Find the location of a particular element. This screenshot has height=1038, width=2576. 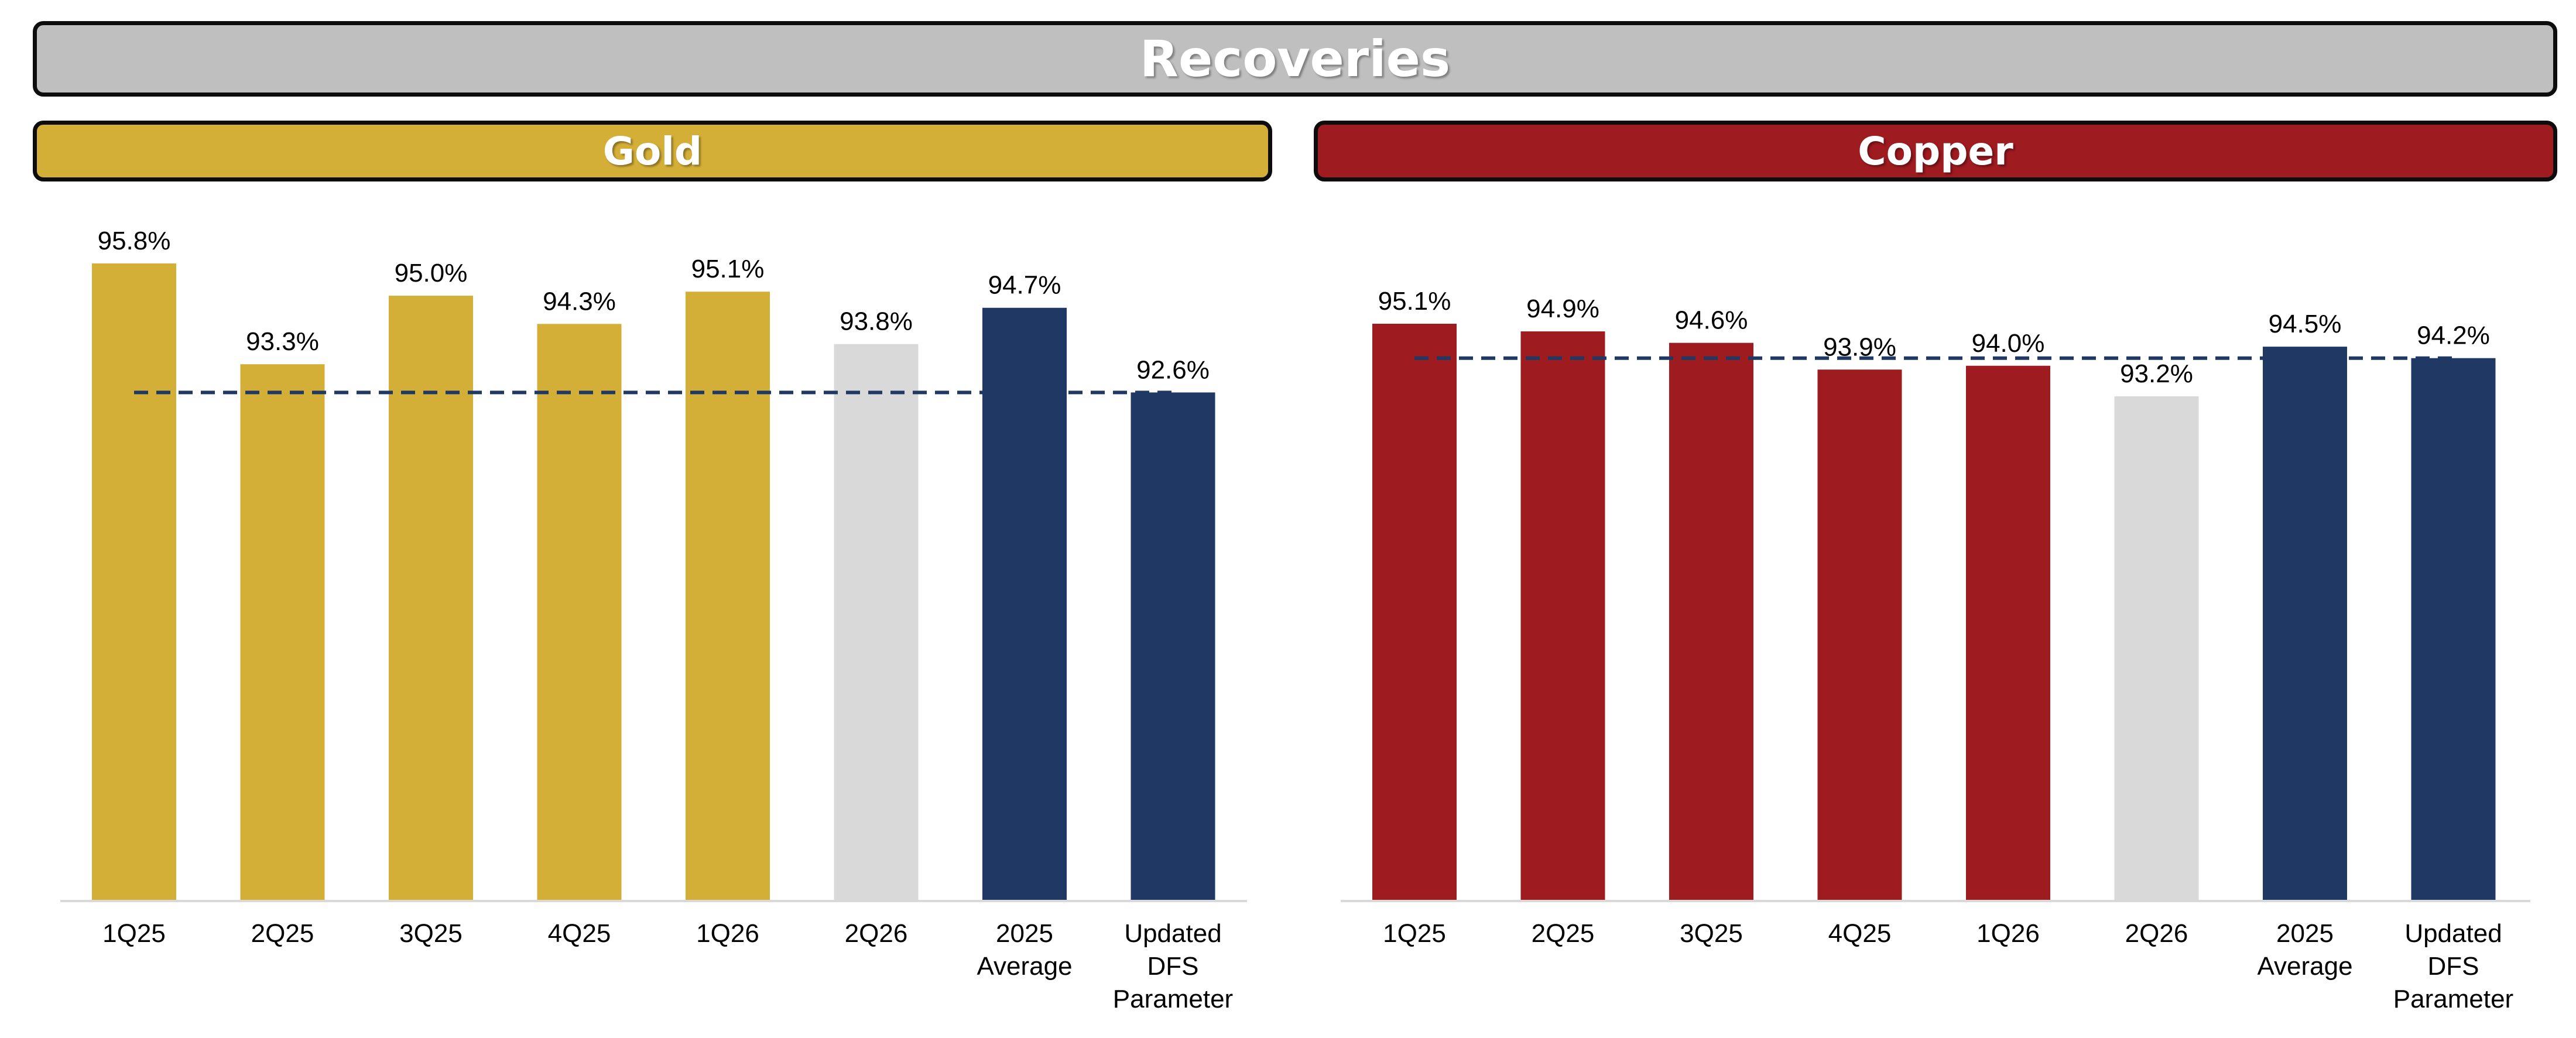

copper-tick-line: DFS is located at coordinates (2453, 966).